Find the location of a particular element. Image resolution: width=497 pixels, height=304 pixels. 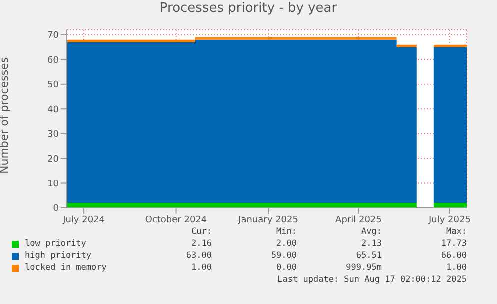

text: Max: is located at coordinates (456, 232).